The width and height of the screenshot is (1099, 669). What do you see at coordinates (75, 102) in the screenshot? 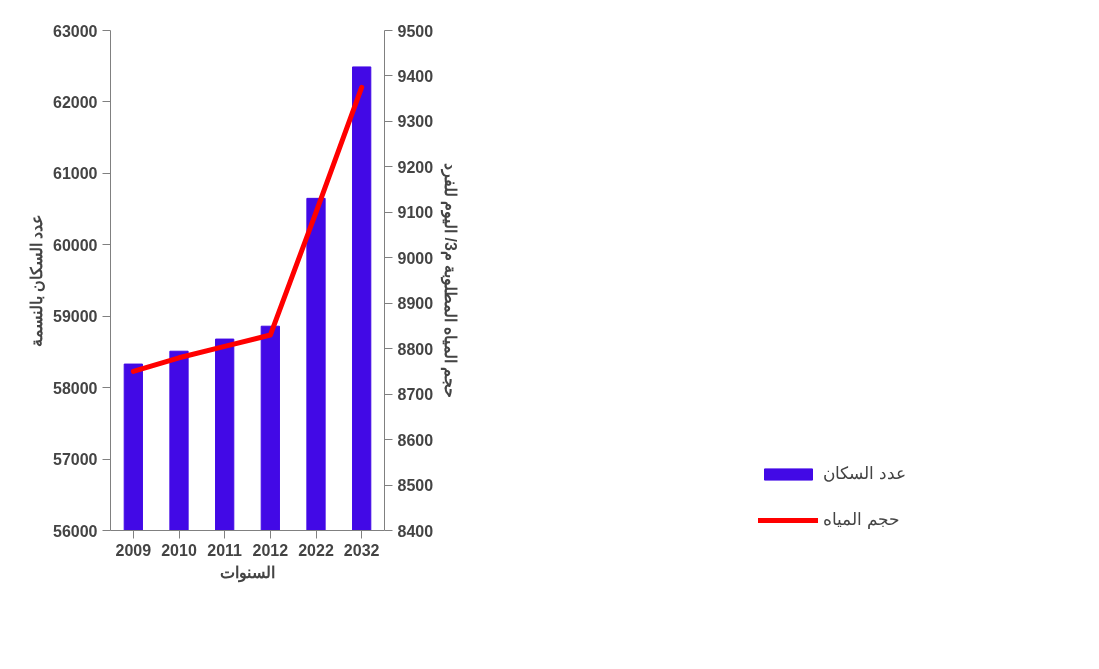
I see `y-tick-label: 62000` at bounding box center [75, 102].